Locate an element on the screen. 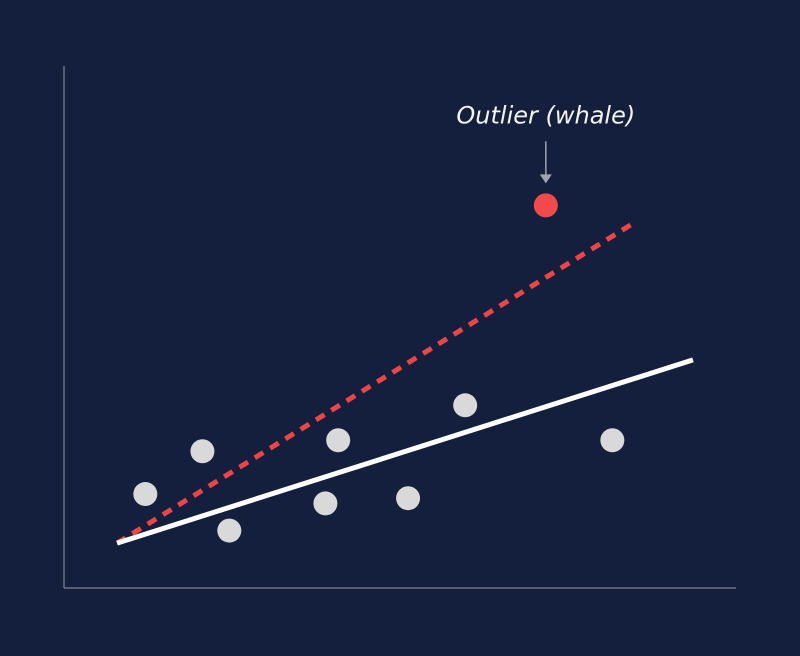  annotation: Outlier (whale) is located at coordinates (545, 142).